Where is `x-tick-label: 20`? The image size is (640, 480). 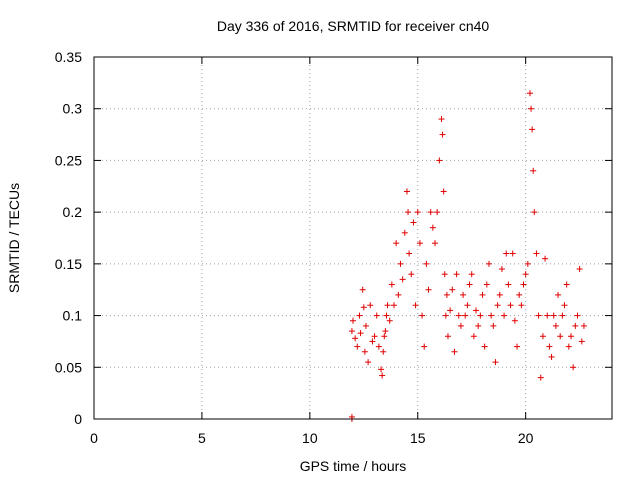
x-tick-label: 20 is located at coordinates (526, 438).